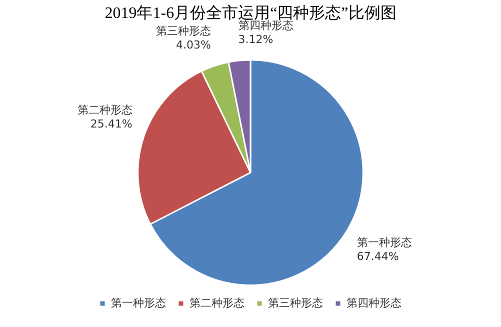  Describe the element at coordinates (266, 25) in the screenshot. I see `slice-label: 第四种形态` at that location.